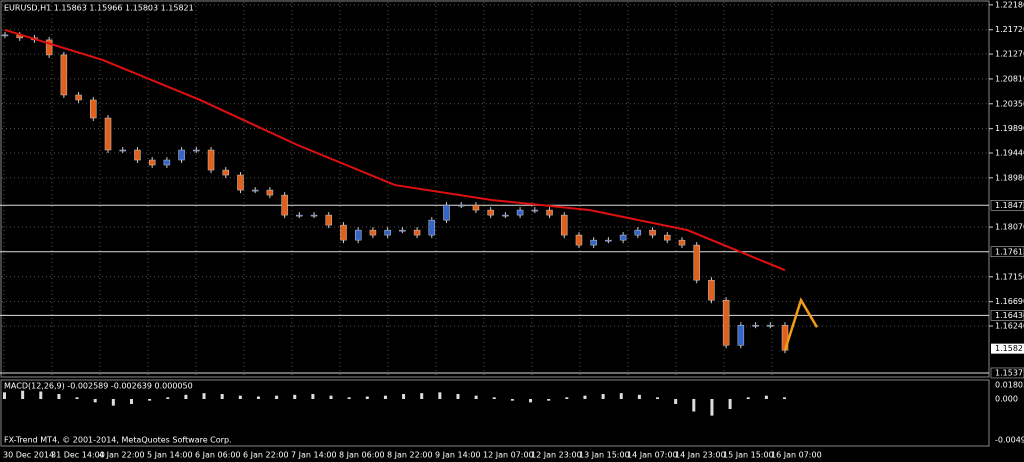  Describe the element at coordinates (170, 455) in the screenshot. I see `time-label: 5 Jan 14:00` at that location.